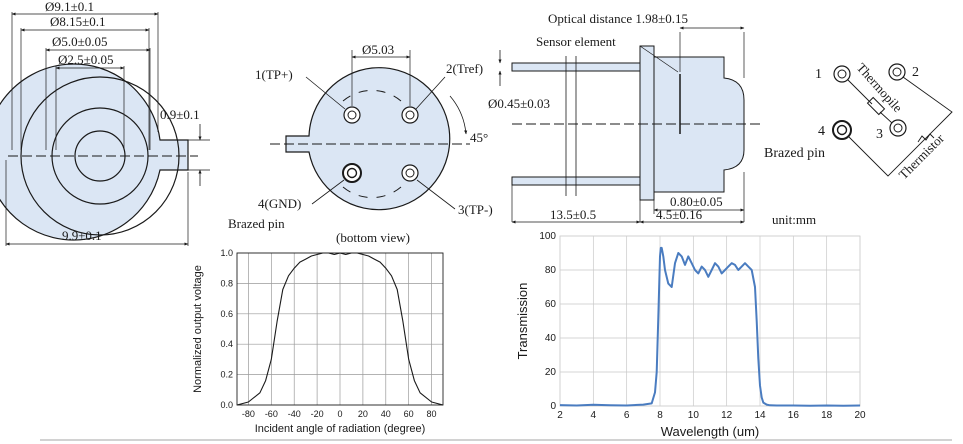 This screenshot has width=963, height=444. I want to click on x-tick-label: -80, so click(248, 414).